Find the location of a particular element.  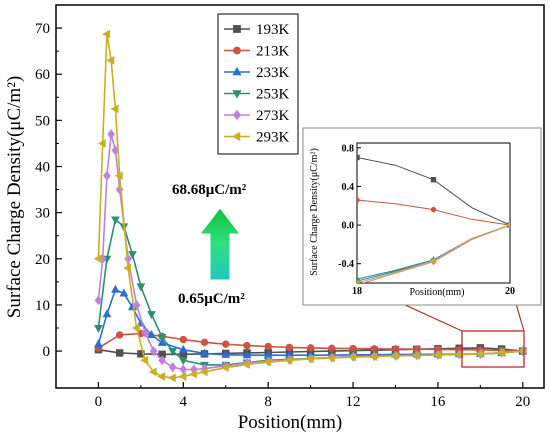

inset-series-293k is located at coordinates (433, 253).